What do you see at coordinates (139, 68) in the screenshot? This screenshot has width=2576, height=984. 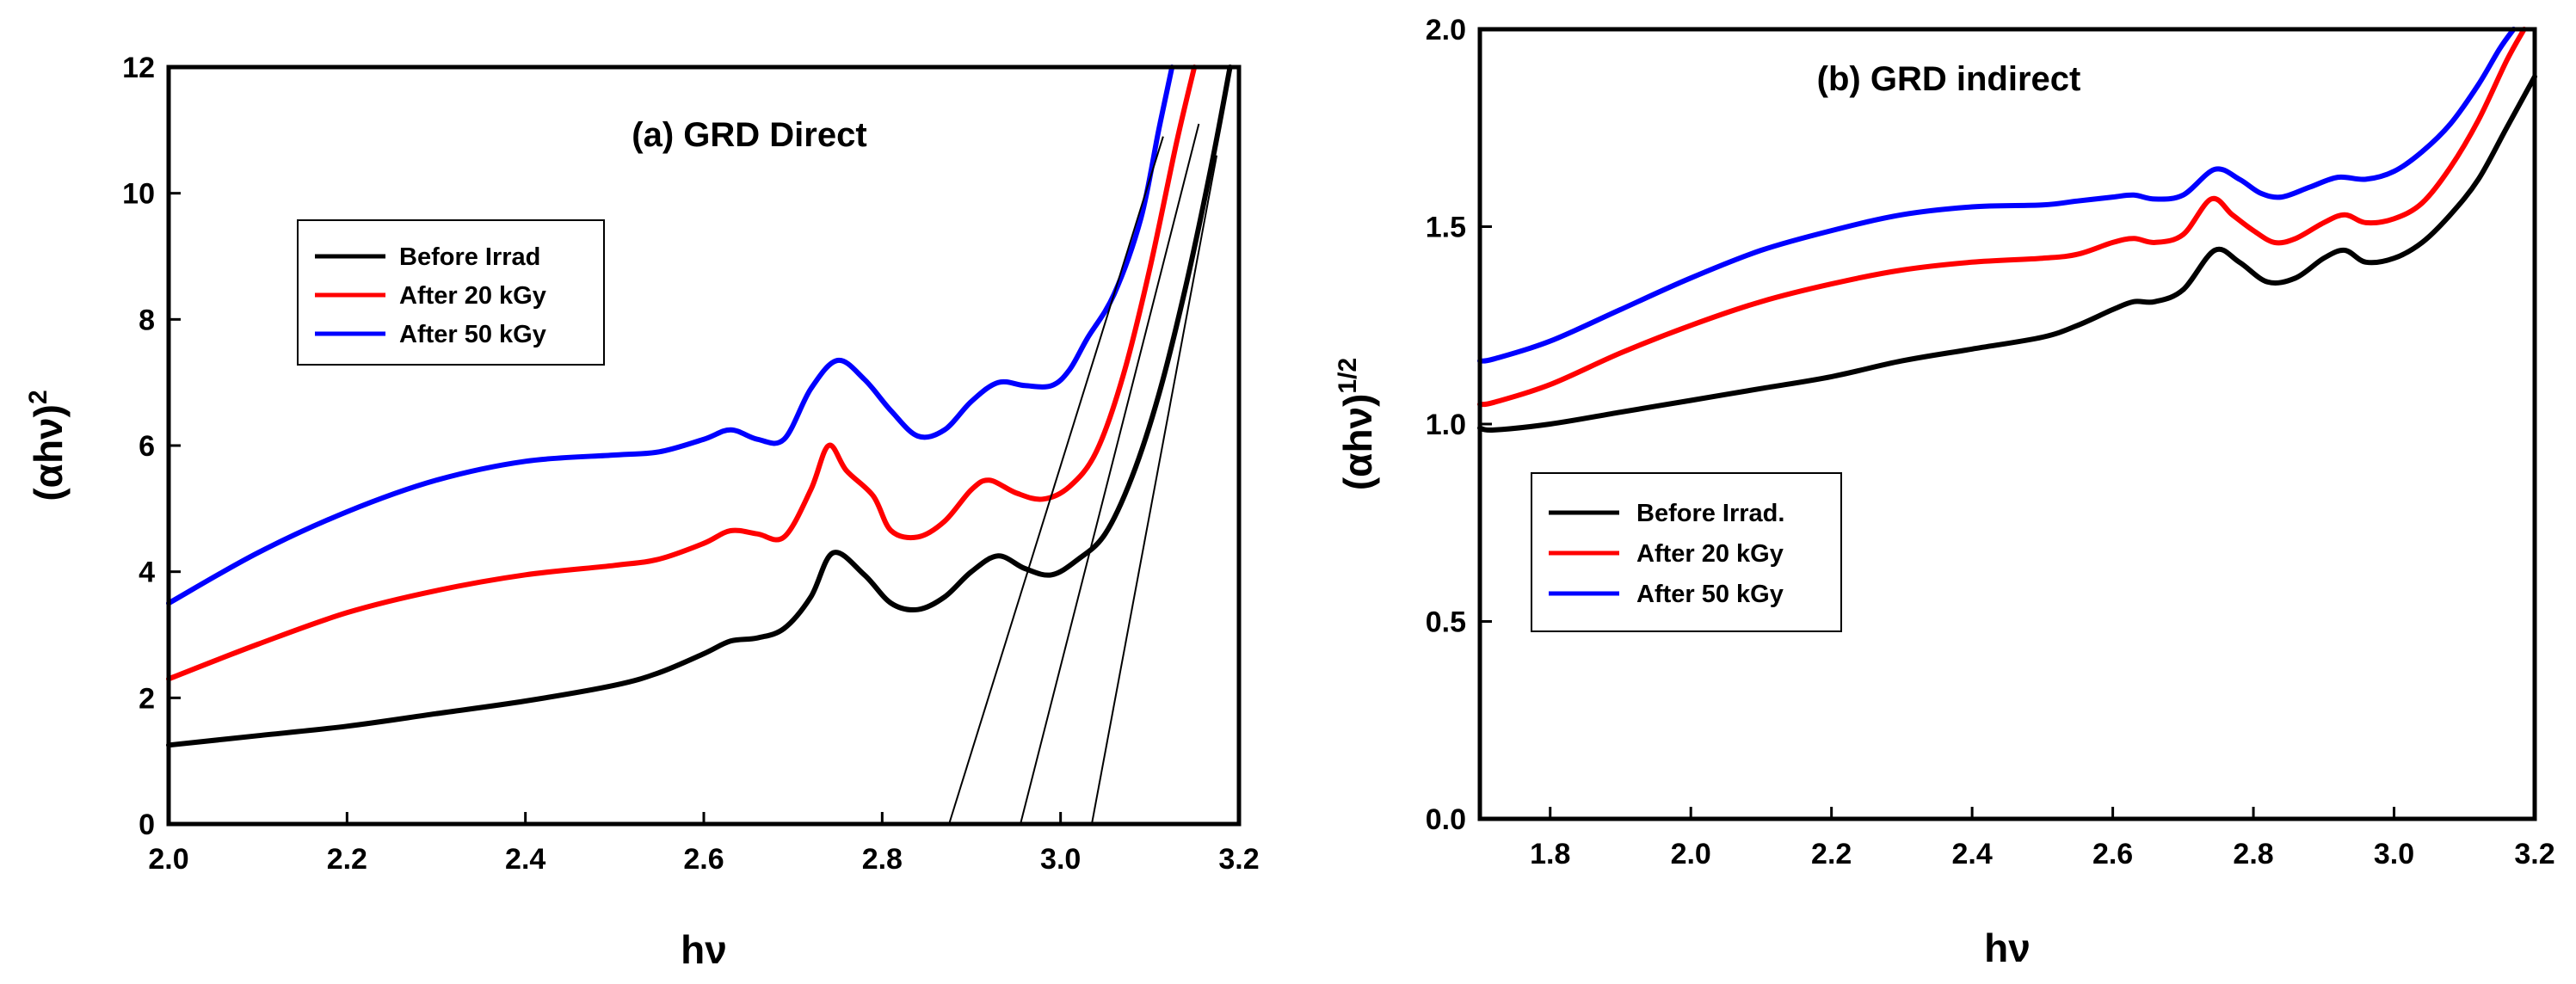 I see `panel-a-y-tick-label: 12` at bounding box center [139, 68].